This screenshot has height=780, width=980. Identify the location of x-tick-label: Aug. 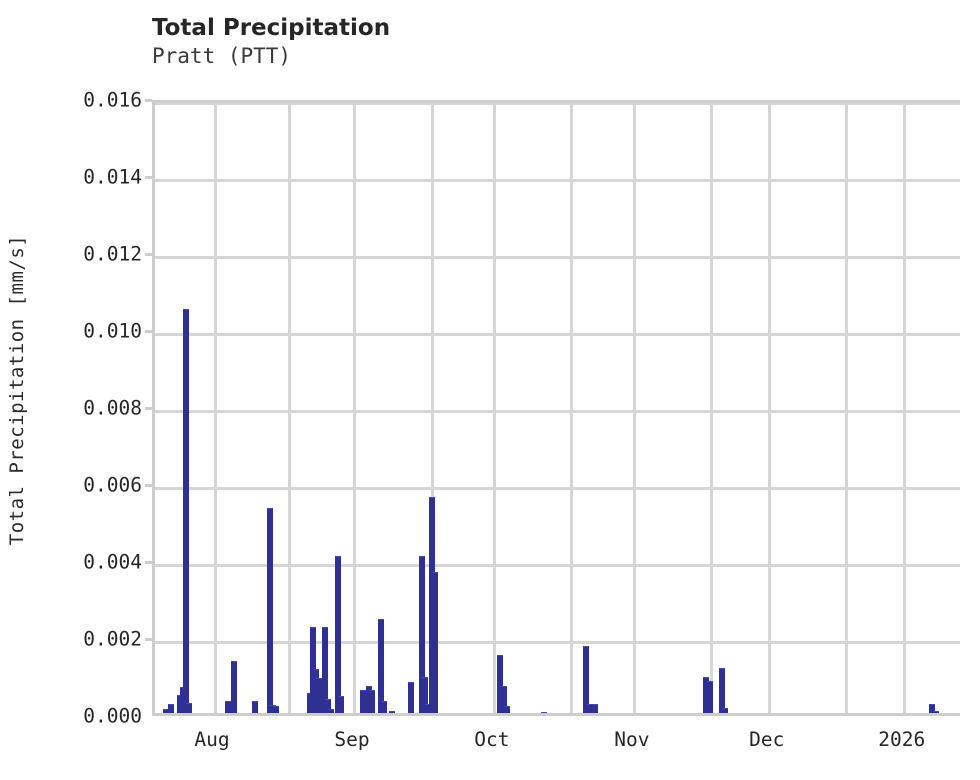
(212, 739).